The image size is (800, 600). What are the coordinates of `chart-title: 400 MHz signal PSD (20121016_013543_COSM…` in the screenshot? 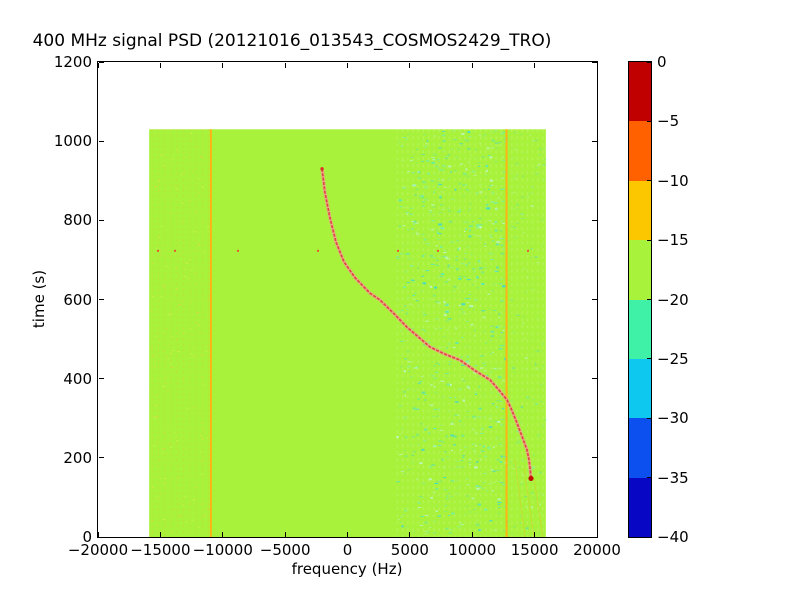 It's located at (292, 41).